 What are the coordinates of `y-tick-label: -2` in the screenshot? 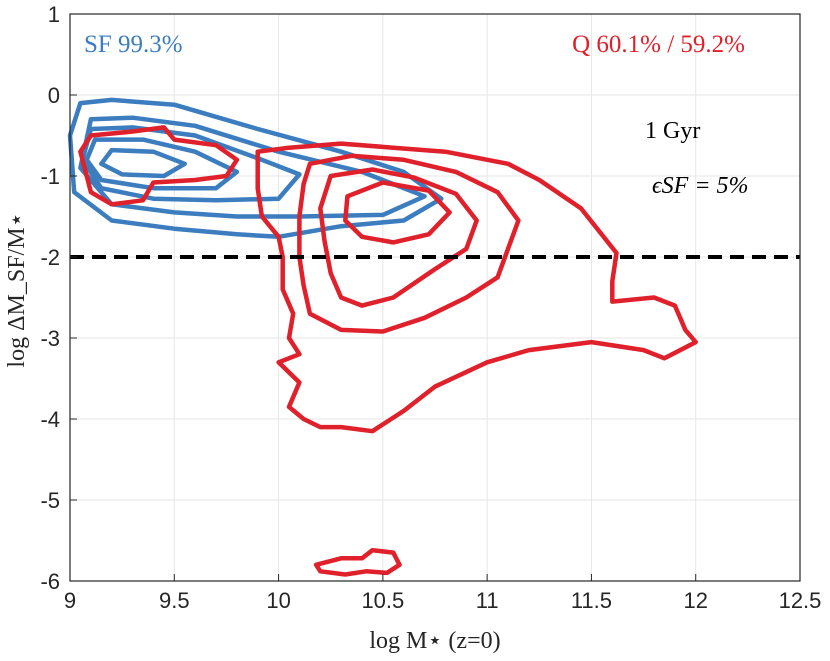 It's located at (50, 257).